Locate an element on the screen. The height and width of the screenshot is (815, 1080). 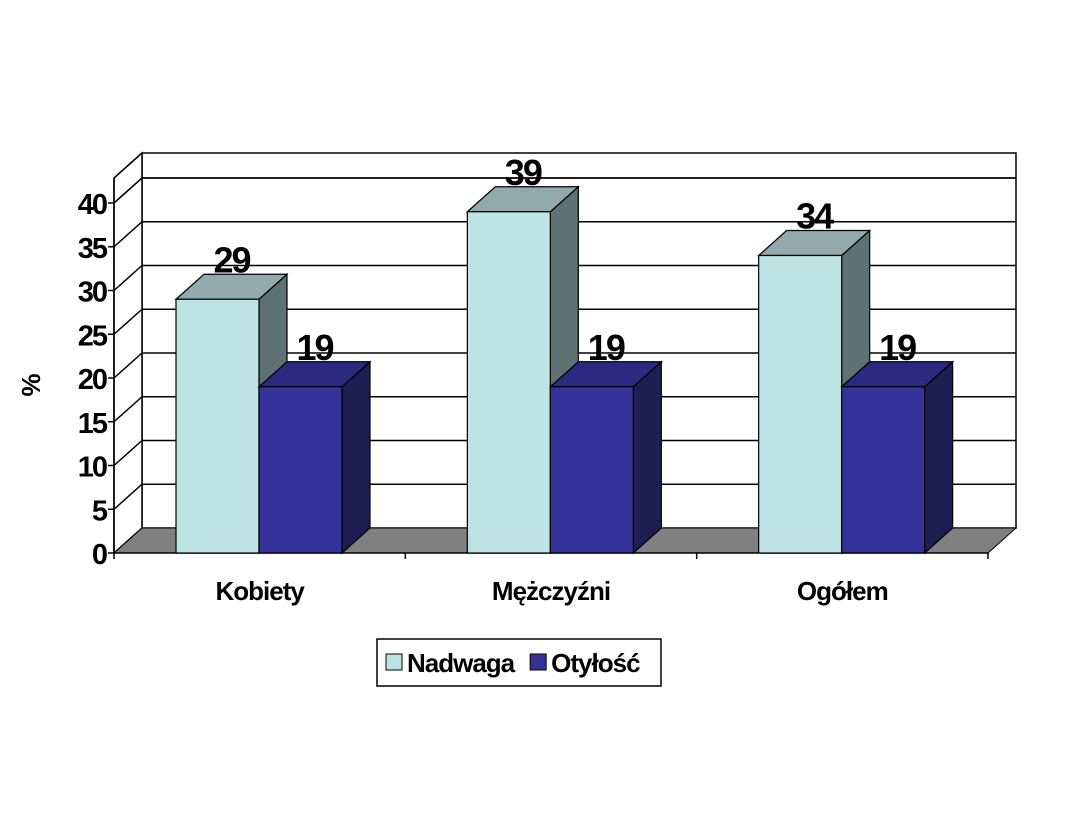
y-tick-label: 20 is located at coordinates (92, 380).